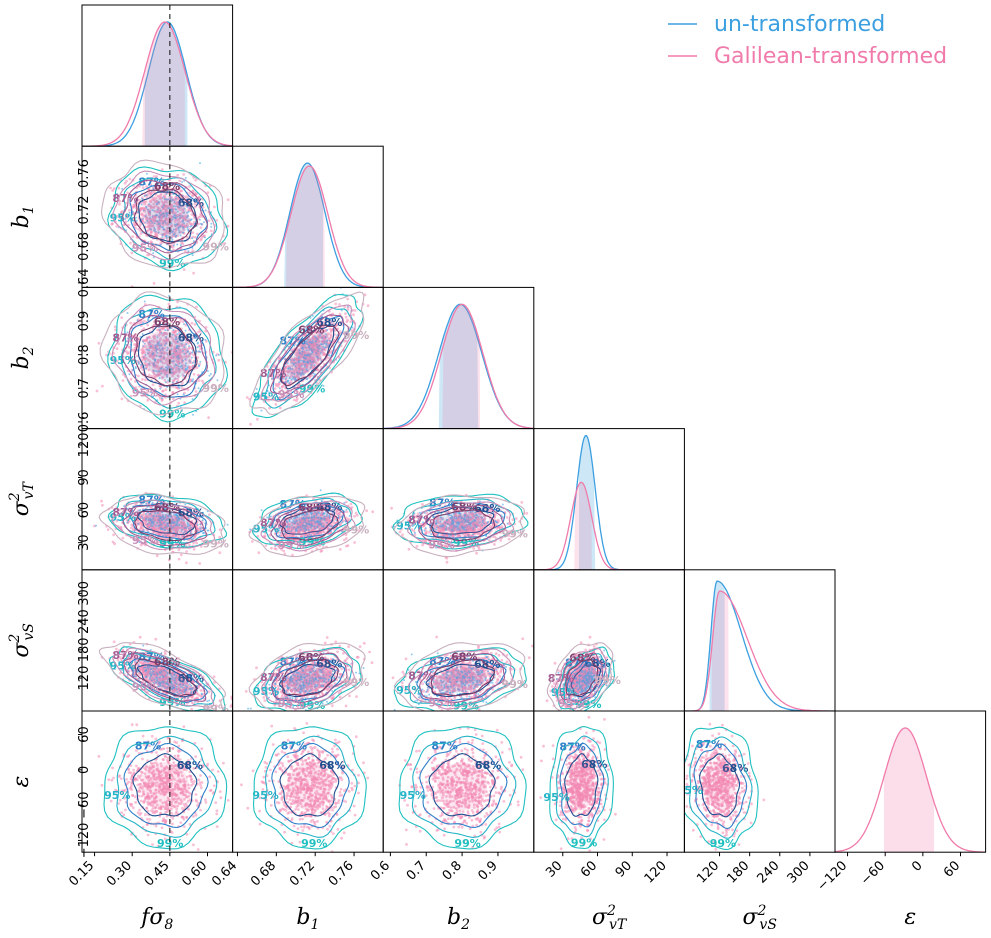  I want to click on panel-content, so click(308, 225).